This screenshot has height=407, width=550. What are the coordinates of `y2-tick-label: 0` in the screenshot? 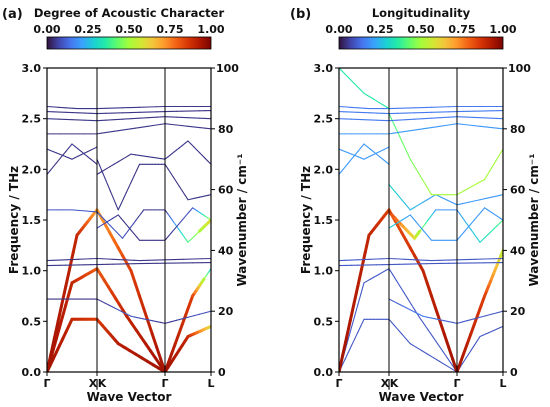 It's located at (222, 372).